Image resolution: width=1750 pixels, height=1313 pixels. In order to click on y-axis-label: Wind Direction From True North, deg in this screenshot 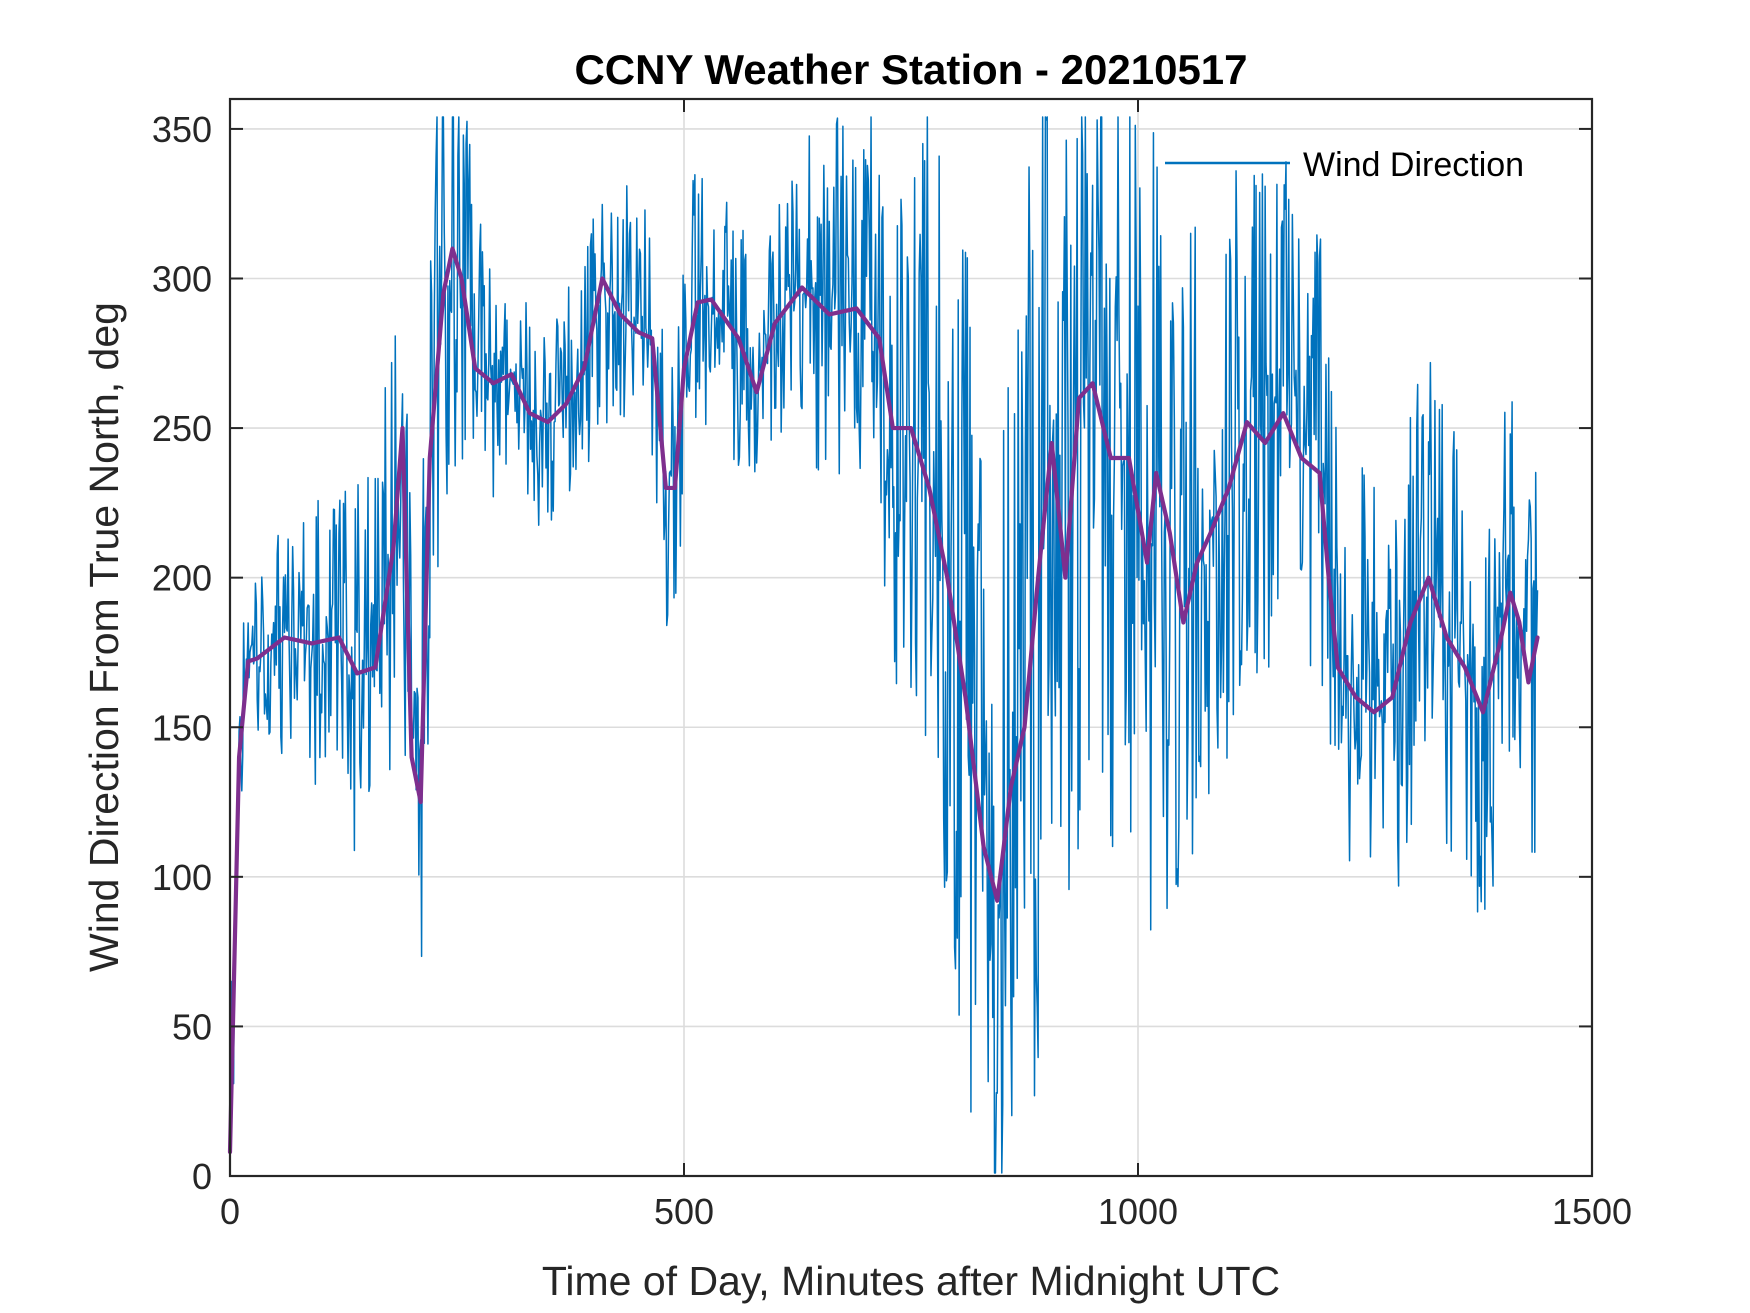, I will do `click(104, 637)`.